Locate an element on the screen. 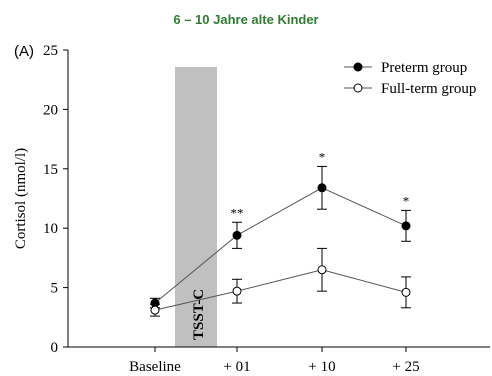 The width and height of the screenshot is (492, 376). y-tick-label: 15 is located at coordinates (50, 170).